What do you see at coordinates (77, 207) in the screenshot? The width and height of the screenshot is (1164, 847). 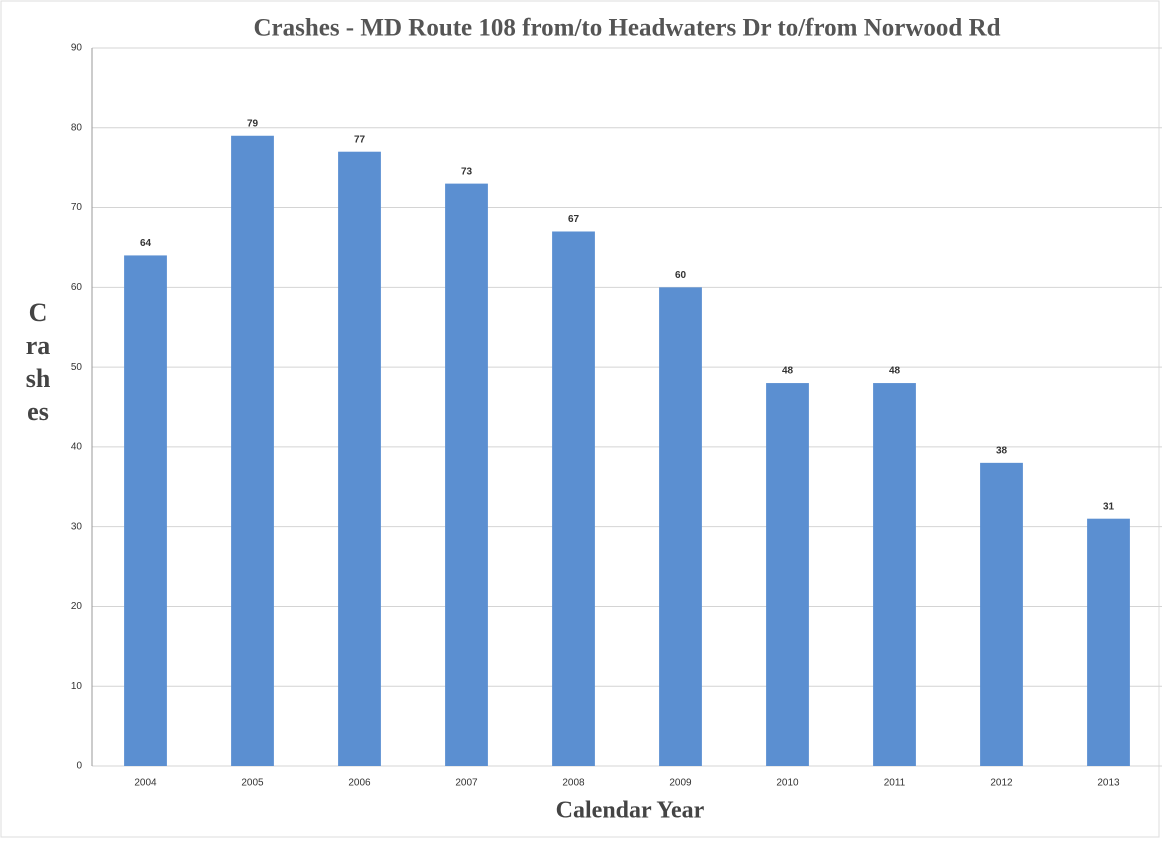 I see `y-tick-label: 70` at bounding box center [77, 207].